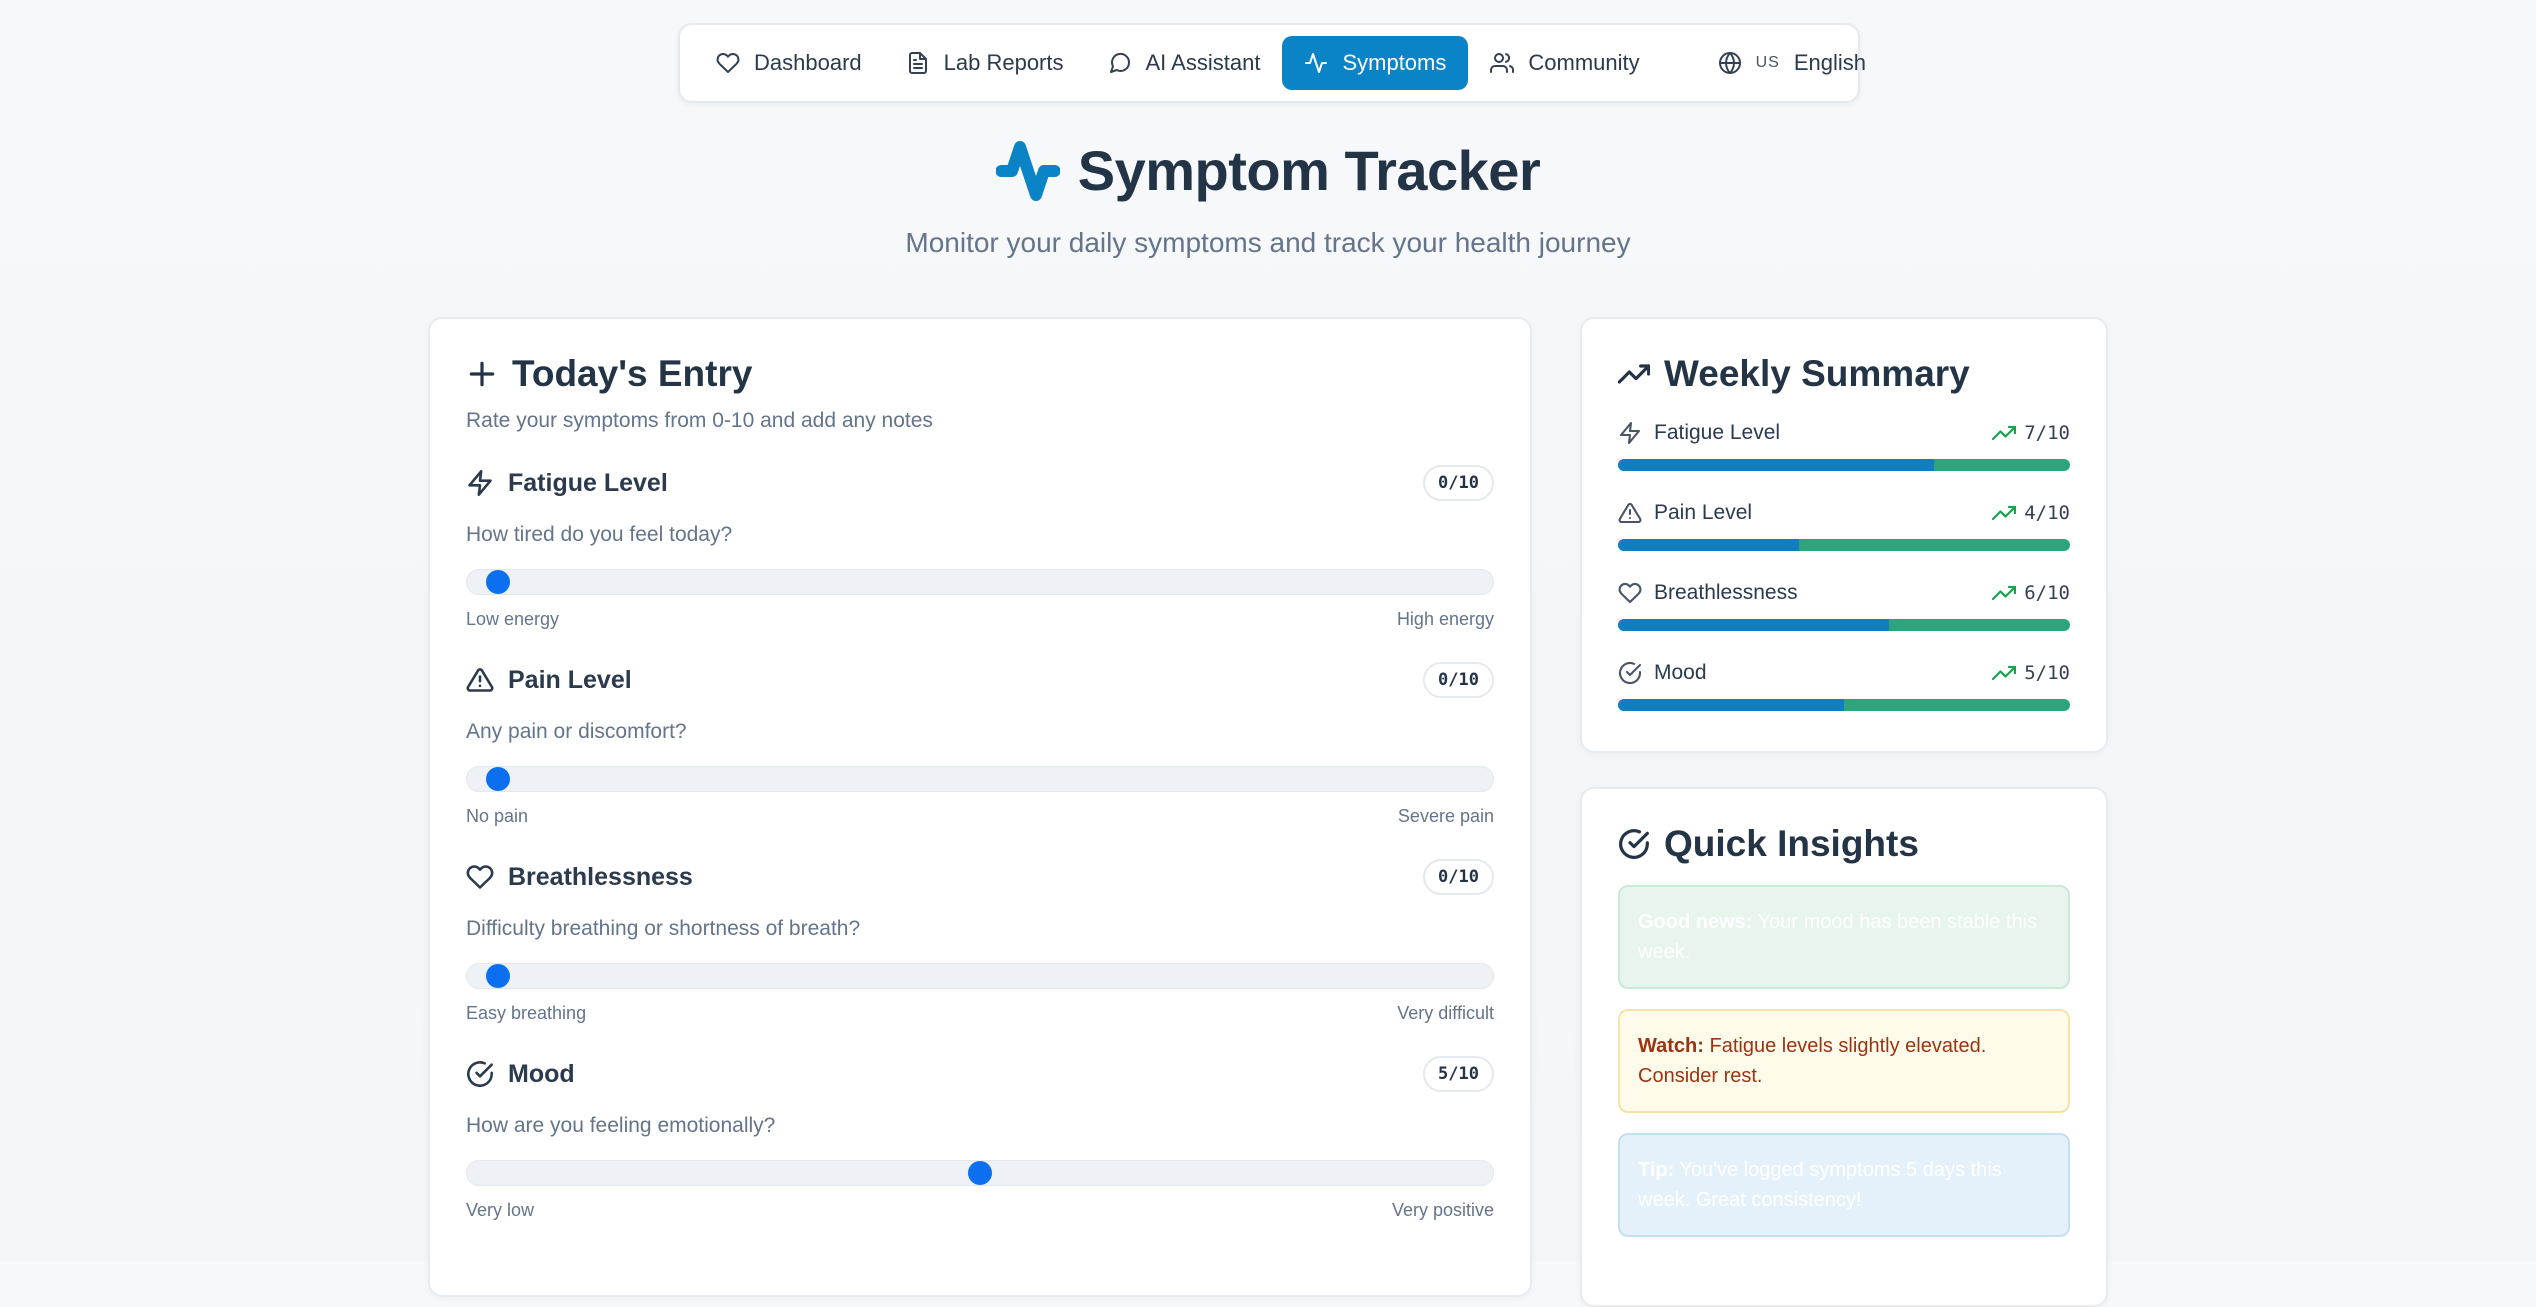 This screenshot has height=1307, width=2536. What do you see at coordinates (1844, 686) in the screenshot?
I see `summary-row-mood: Mood 5/10` at bounding box center [1844, 686].